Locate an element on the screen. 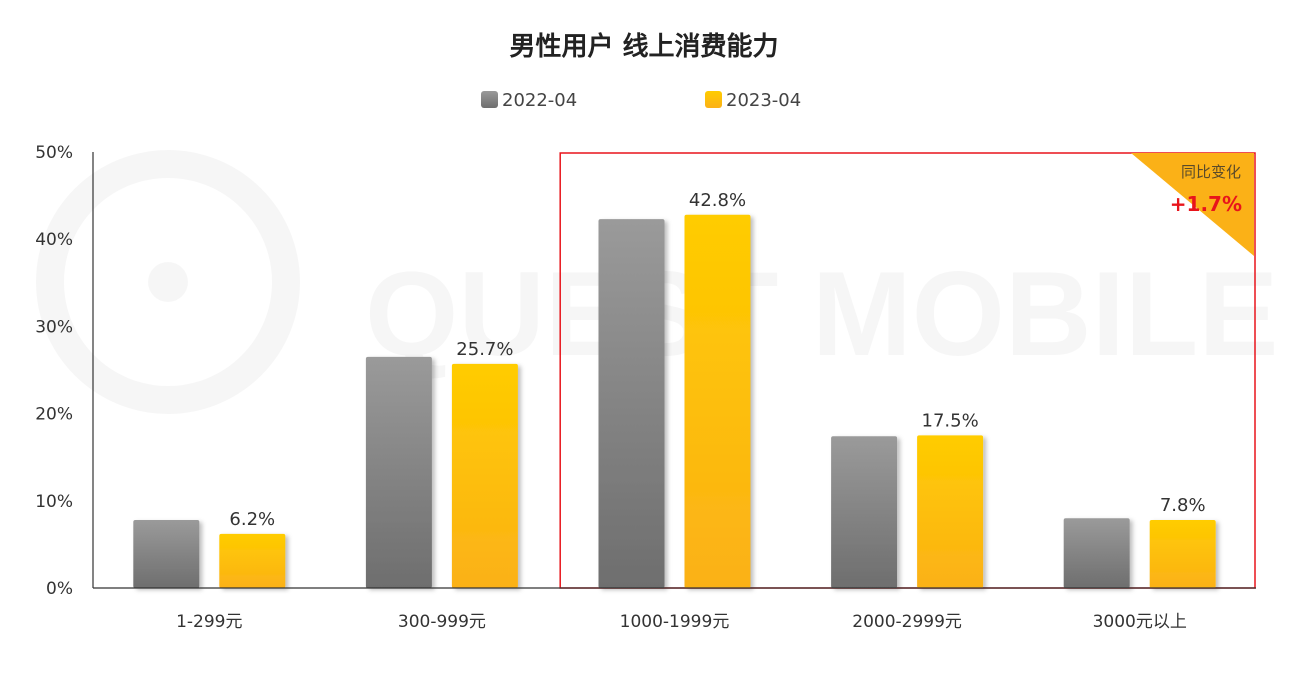  chart-title: 男性用户 线上消费能力 is located at coordinates (643, 46).